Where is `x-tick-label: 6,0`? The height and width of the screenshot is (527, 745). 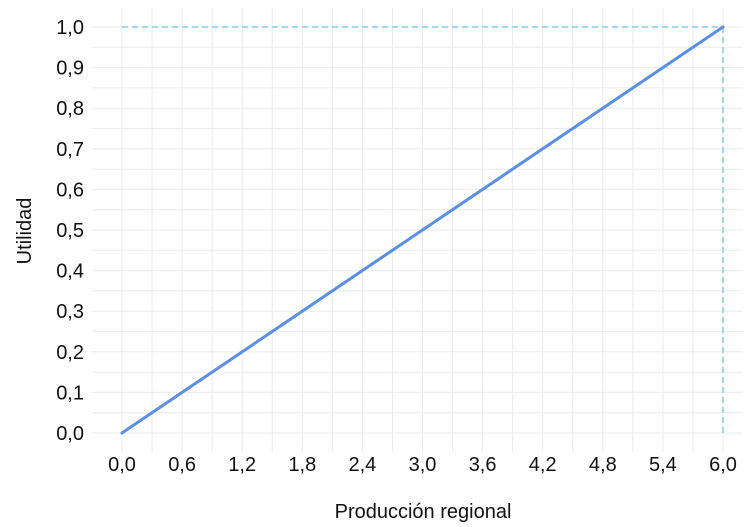
x-tick-label: 6,0 is located at coordinates (723, 465).